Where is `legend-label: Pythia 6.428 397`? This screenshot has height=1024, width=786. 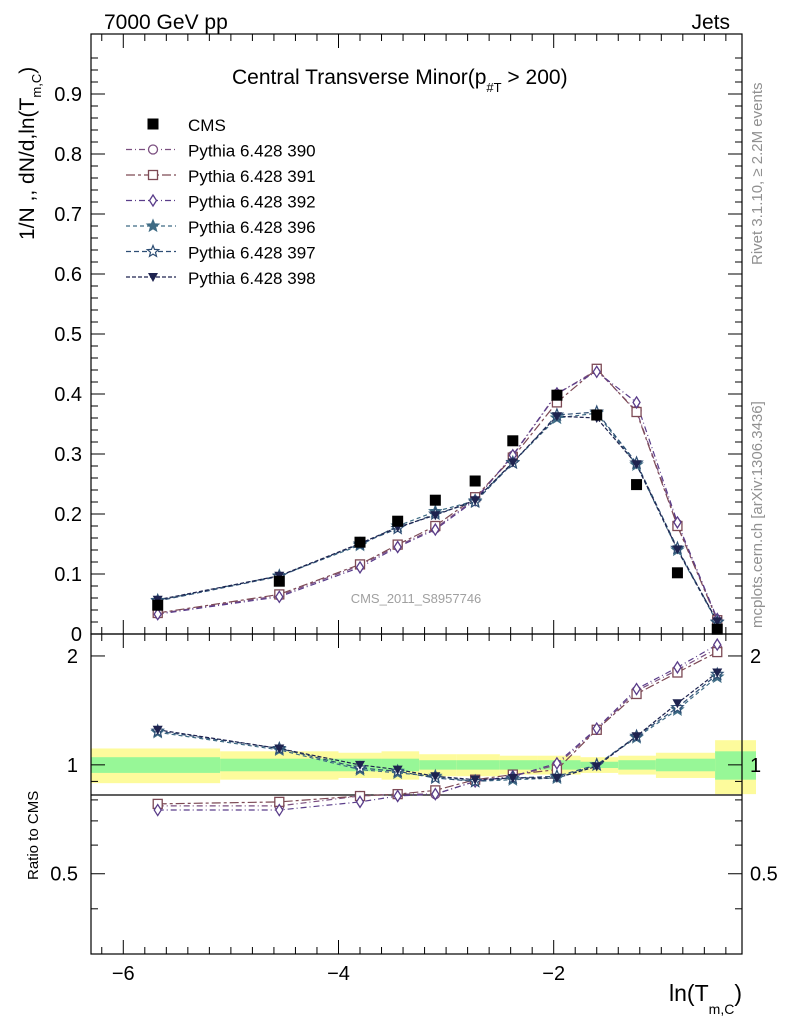
legend-label: Pythia 6.428 397 is located at coordinates (252, 253).